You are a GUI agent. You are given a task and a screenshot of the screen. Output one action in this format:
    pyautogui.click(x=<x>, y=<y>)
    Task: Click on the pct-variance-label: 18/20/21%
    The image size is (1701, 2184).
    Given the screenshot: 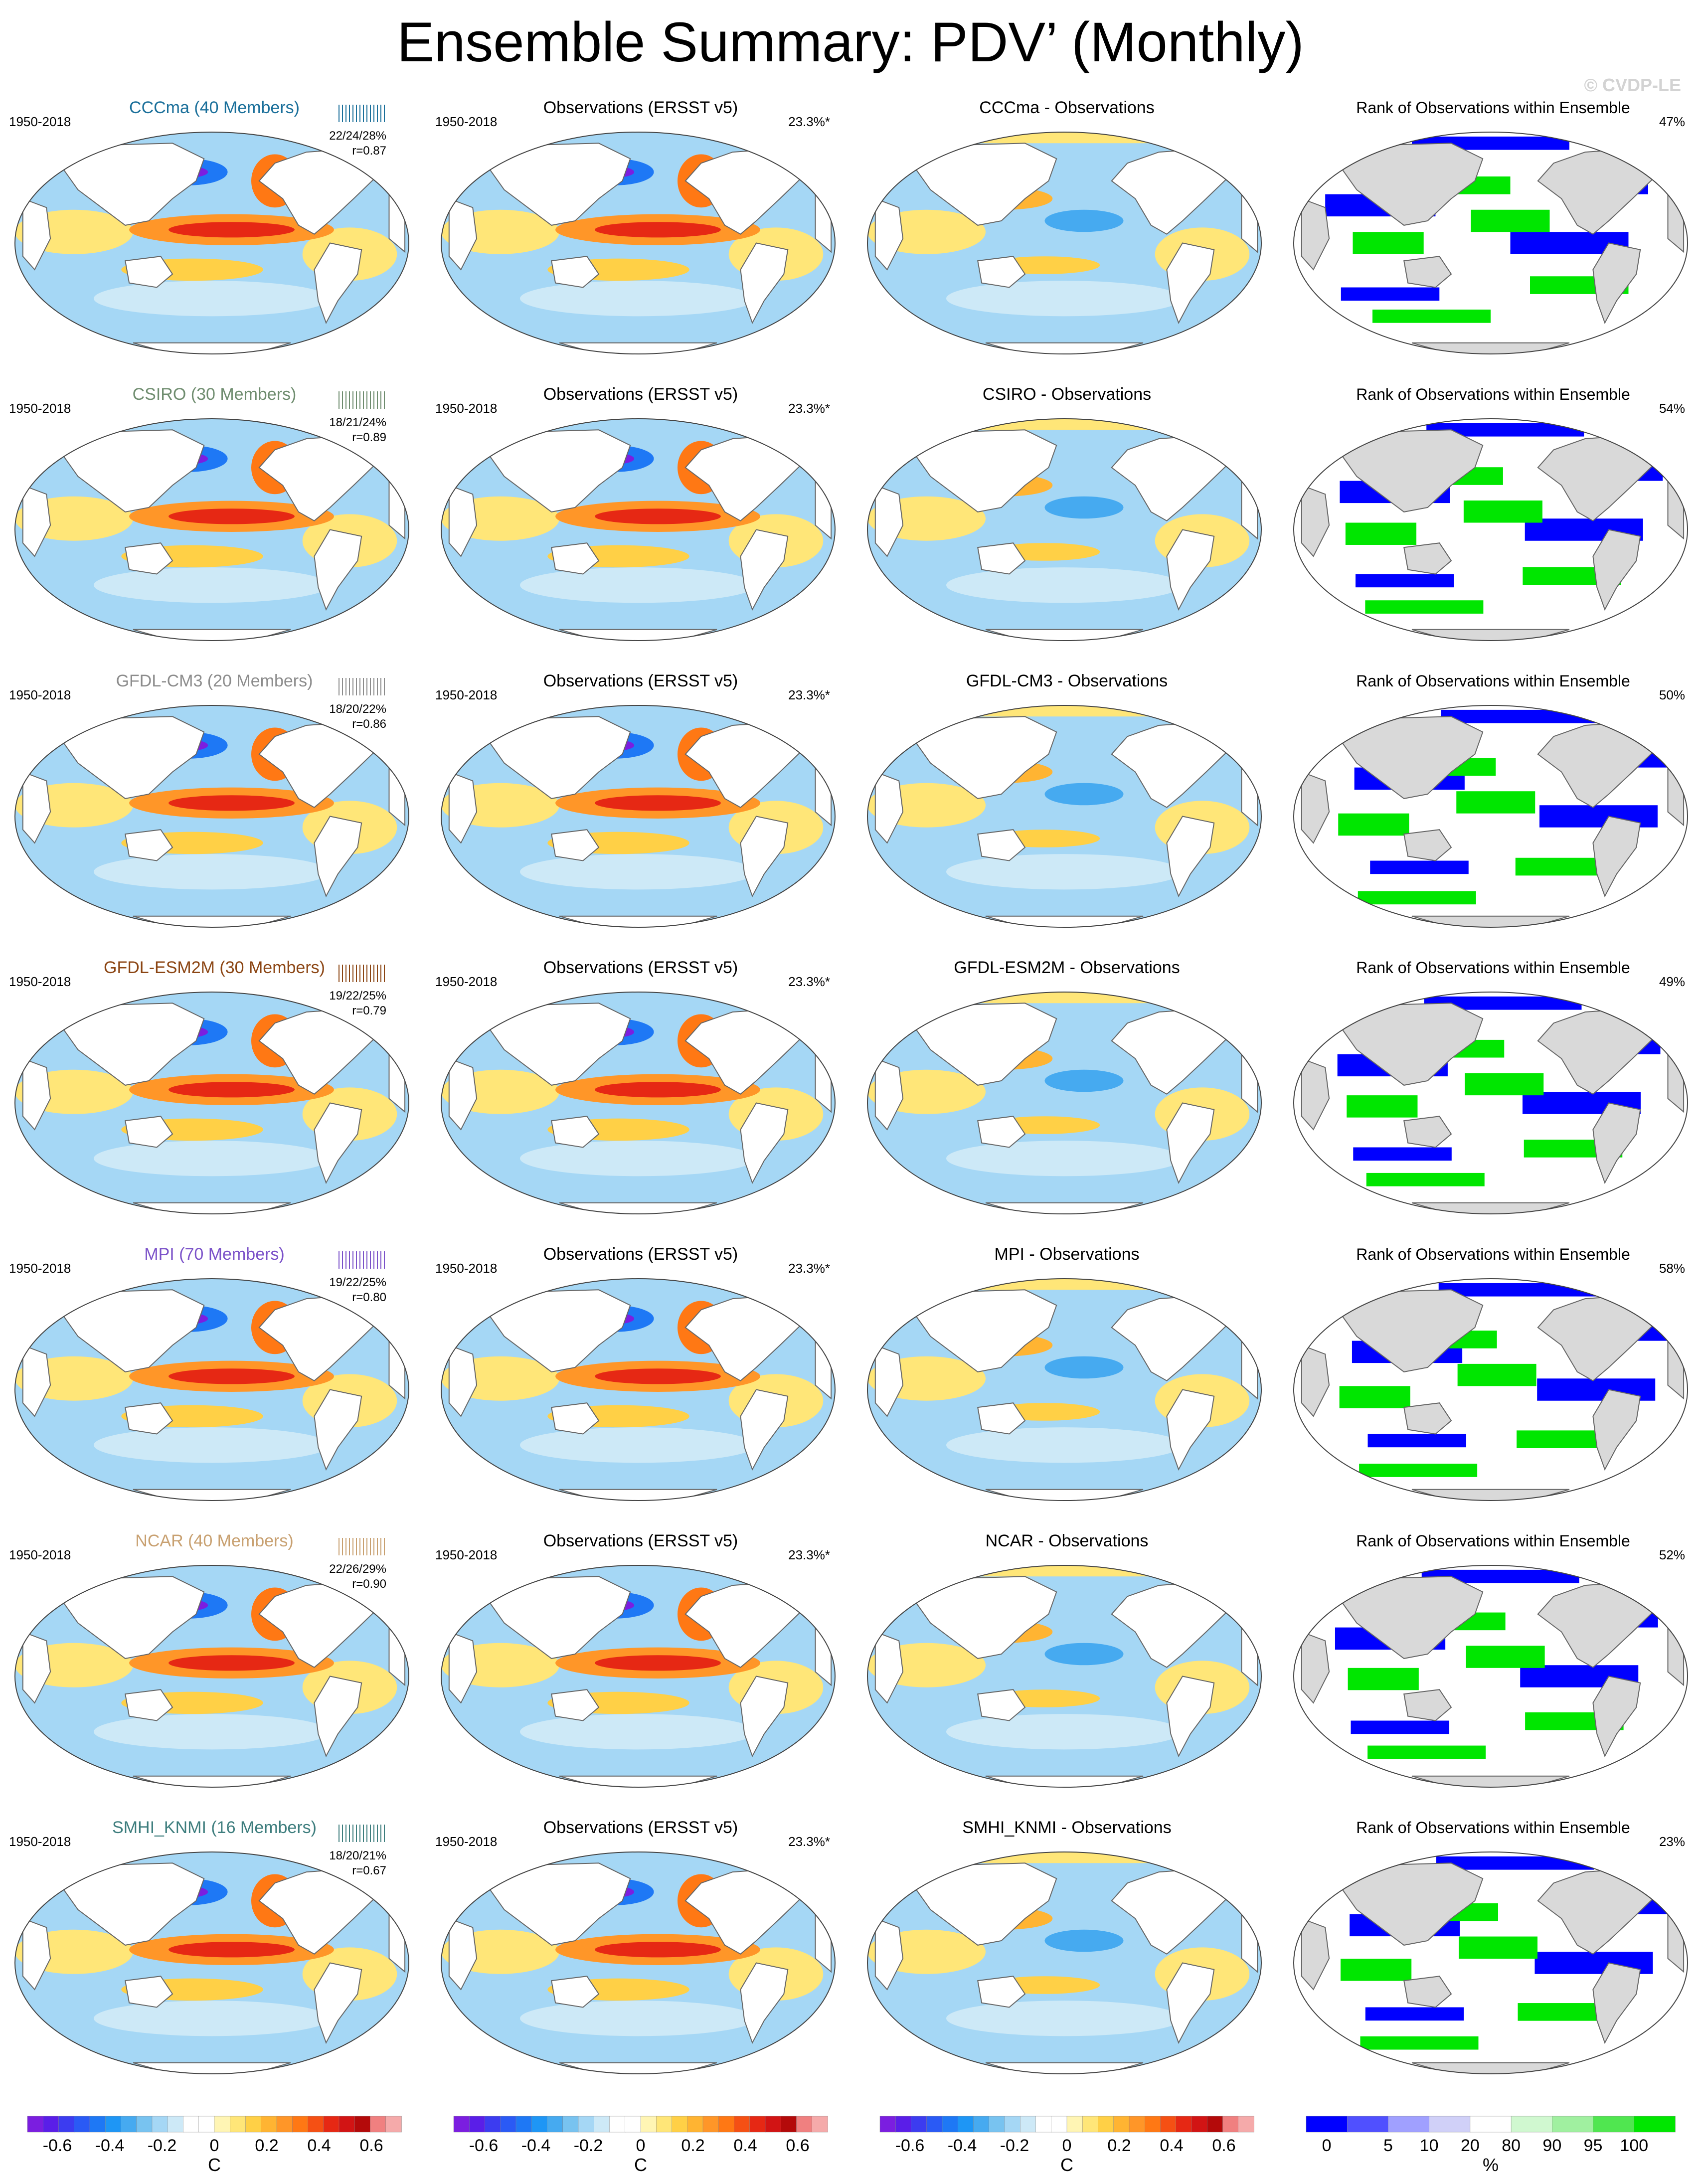 What is the action you would take?
    pyautogui.click(x=357, y=1855)
    